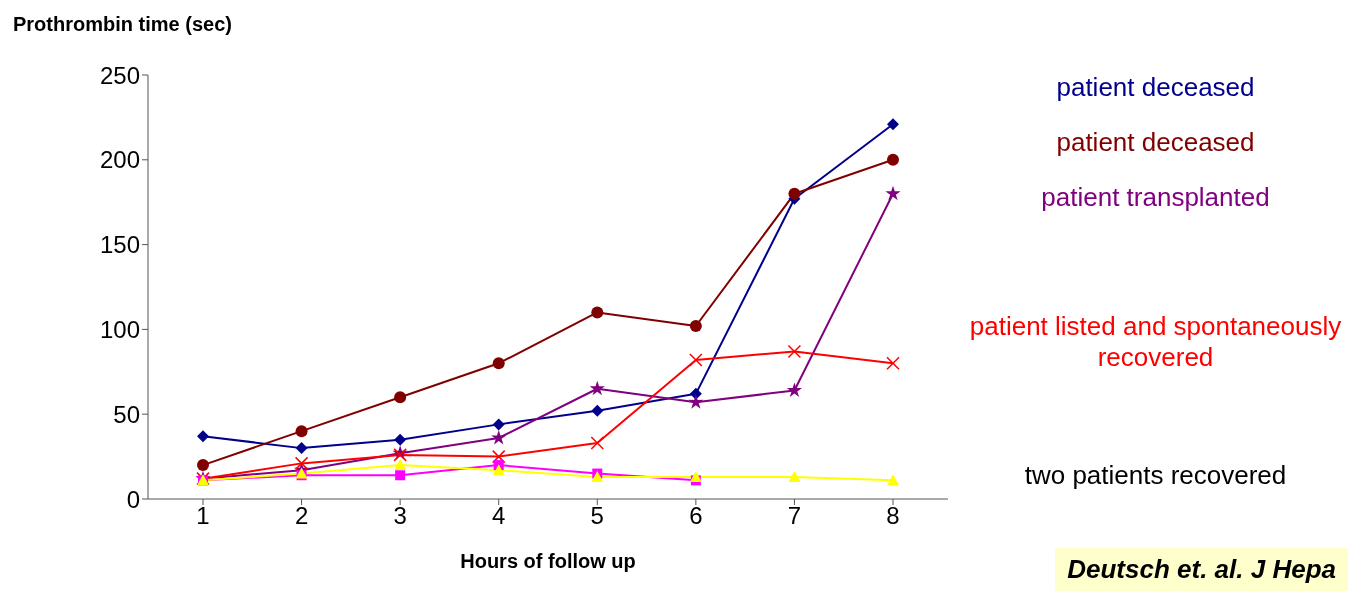 The height and width of the screenshot is (604, 1351). Describe the element at coordinates (301, 516) in the screenshot. I see `x-tick-label: 2` at that location.